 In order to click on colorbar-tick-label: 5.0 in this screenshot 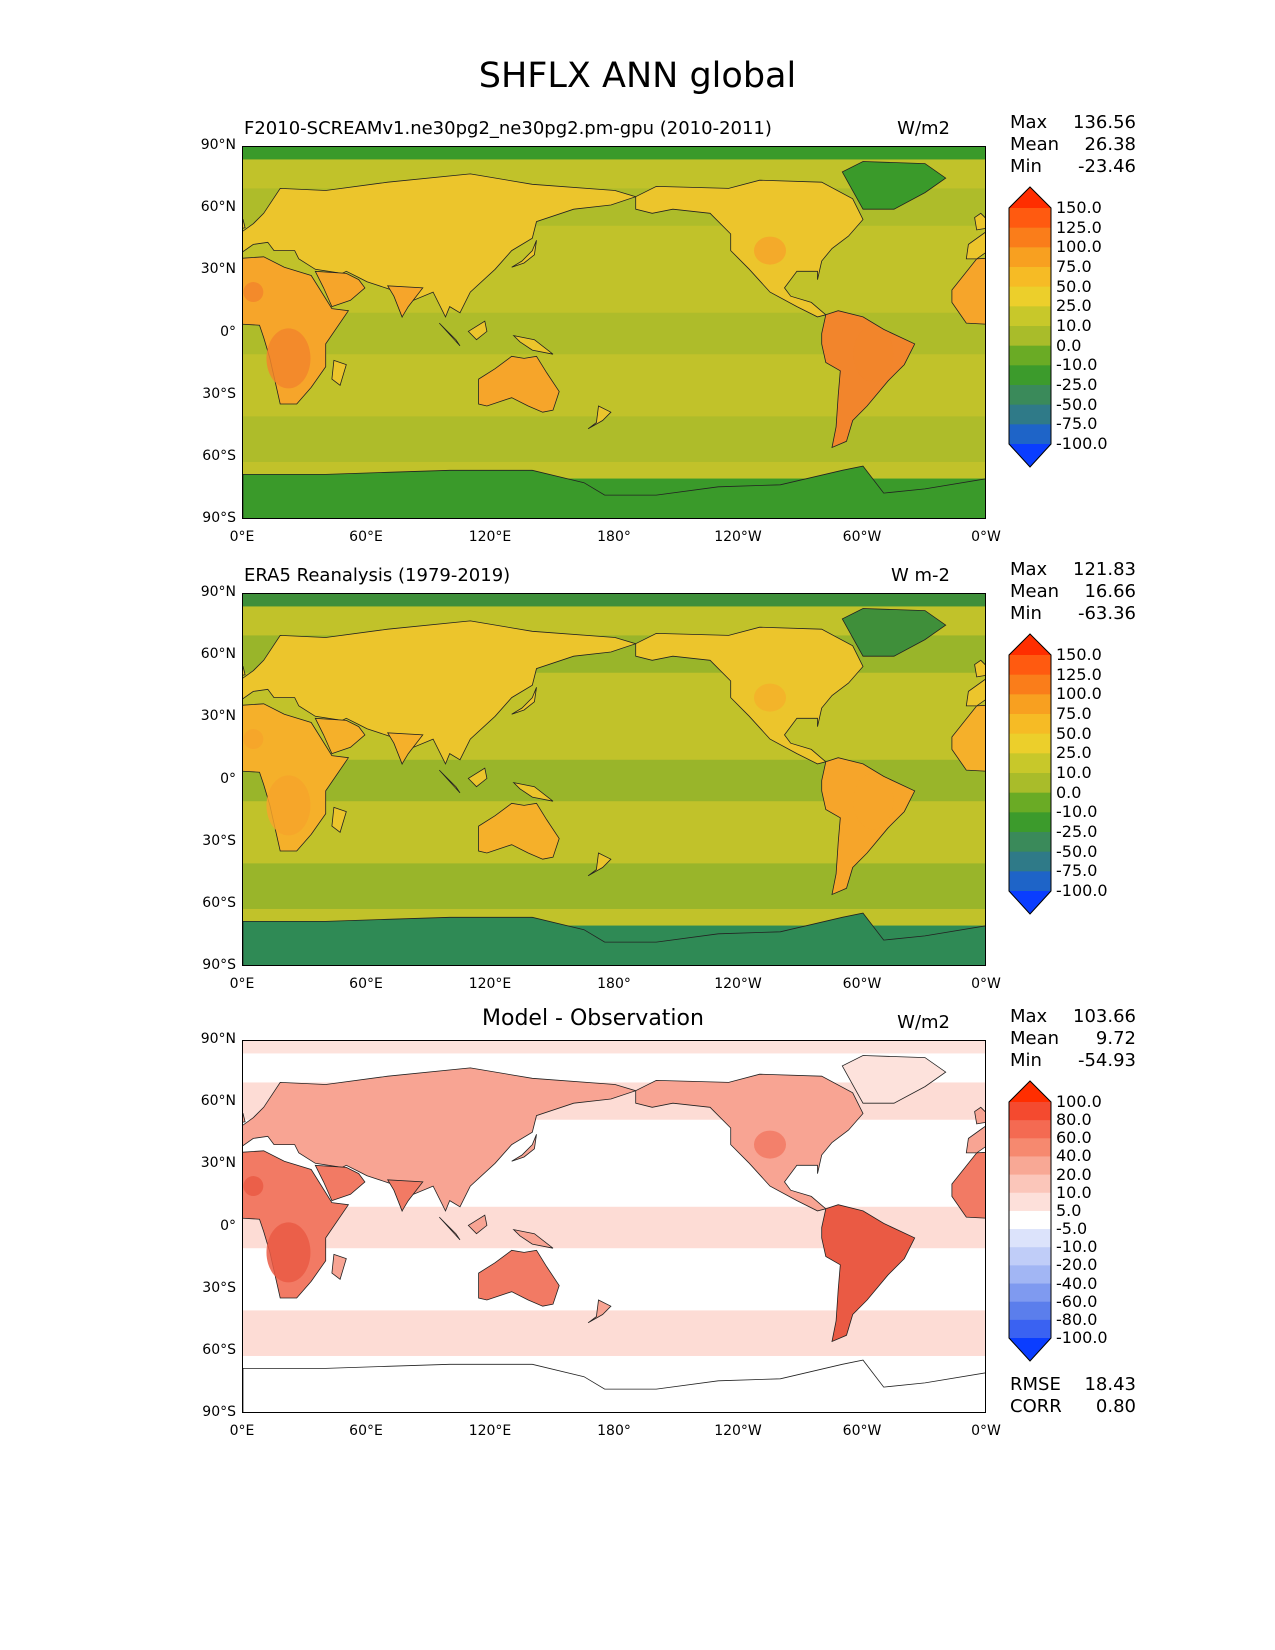, I will do `click(1069, 1210)`.